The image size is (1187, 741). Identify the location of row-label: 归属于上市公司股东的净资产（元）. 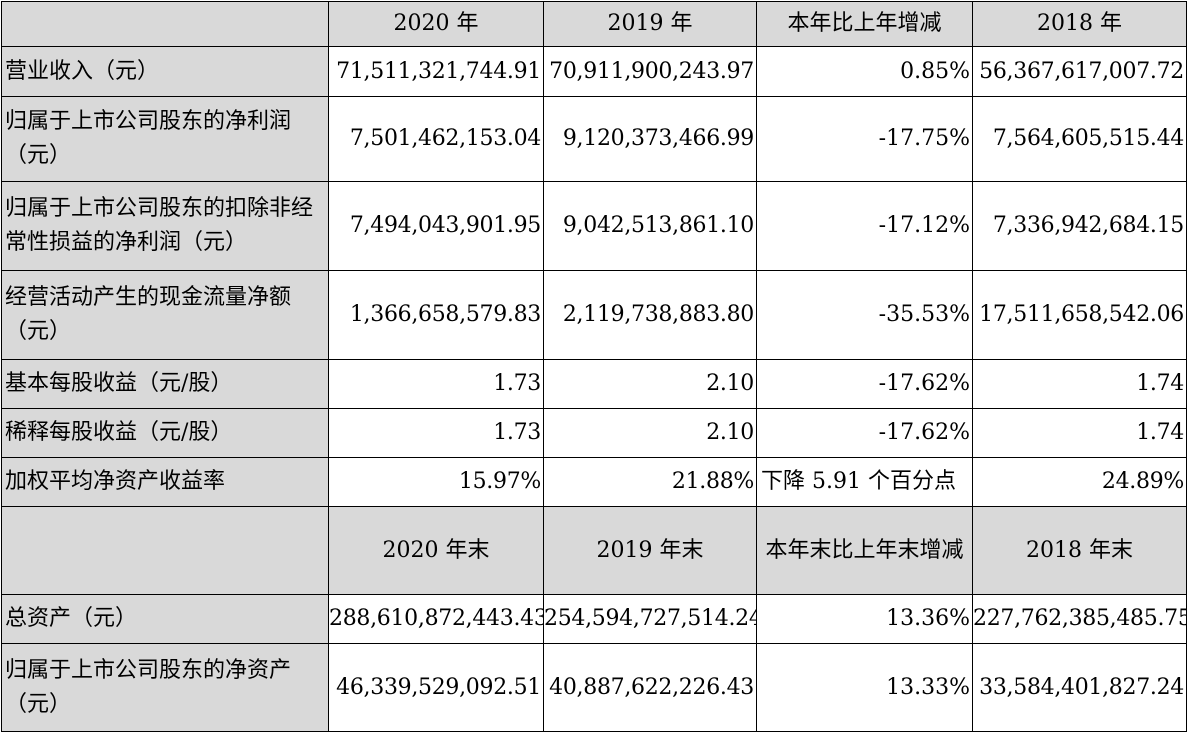
(165, 687).